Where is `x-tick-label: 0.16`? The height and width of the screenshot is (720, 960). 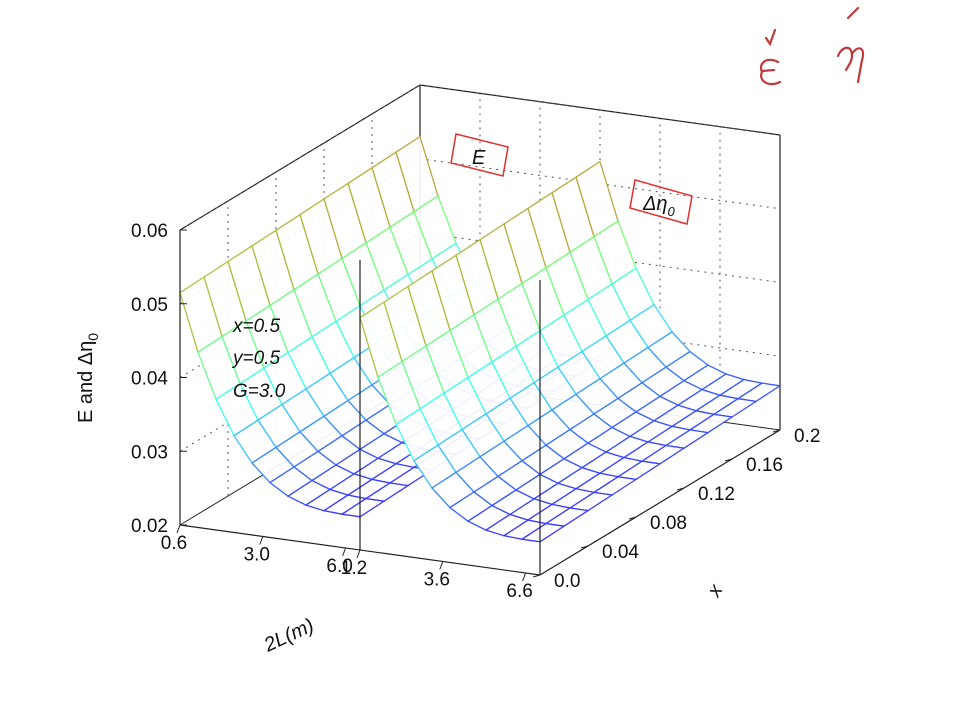
x-tick-label: 0.16 is located at coordinates (764, 465).